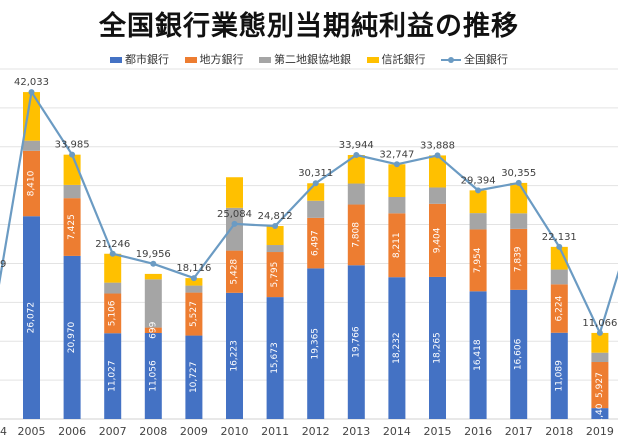 The width and height of the screenshot is (618, 440). Describe the element at coordinates (600, 385) in the screenshot. I see `bar-label-regional-banks: 5,927` at that location.